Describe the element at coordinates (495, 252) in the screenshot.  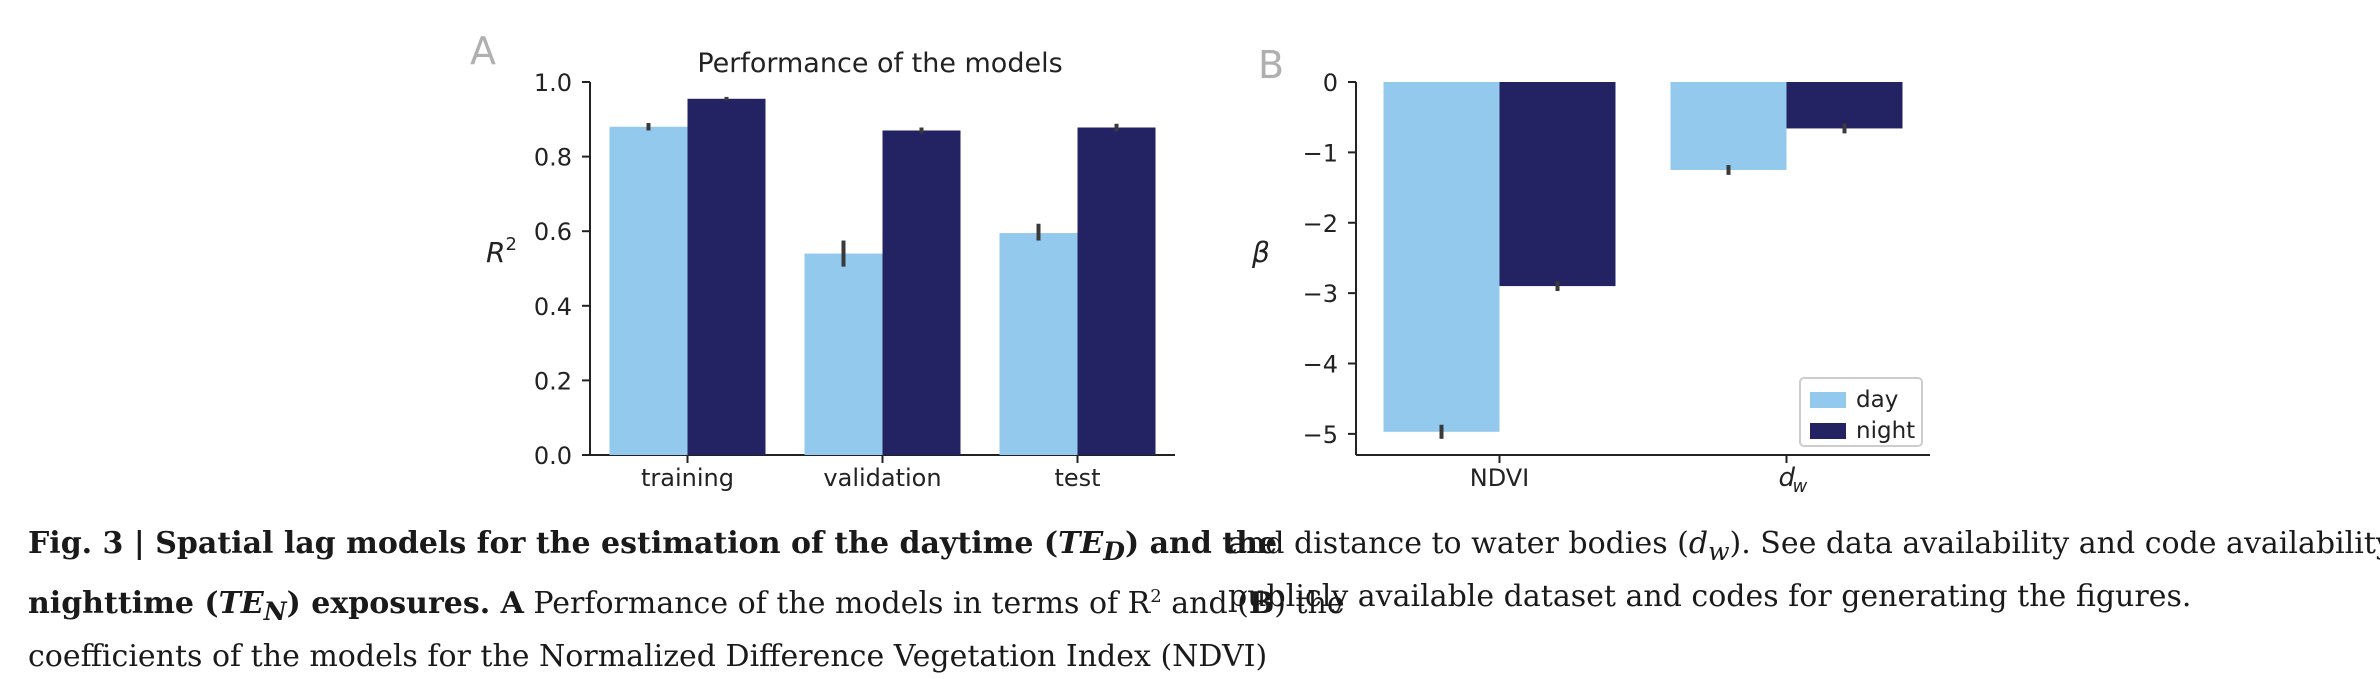
I see `panel-a-ylabel-main: R` at that location.